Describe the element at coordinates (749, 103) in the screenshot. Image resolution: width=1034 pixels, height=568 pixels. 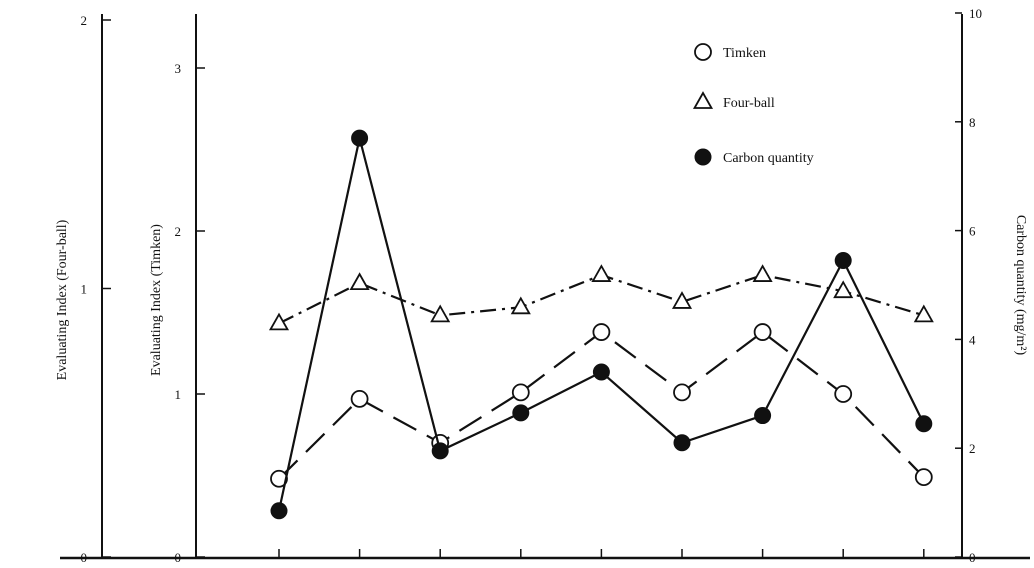
I see `legend-label: Four-ball` at that location.